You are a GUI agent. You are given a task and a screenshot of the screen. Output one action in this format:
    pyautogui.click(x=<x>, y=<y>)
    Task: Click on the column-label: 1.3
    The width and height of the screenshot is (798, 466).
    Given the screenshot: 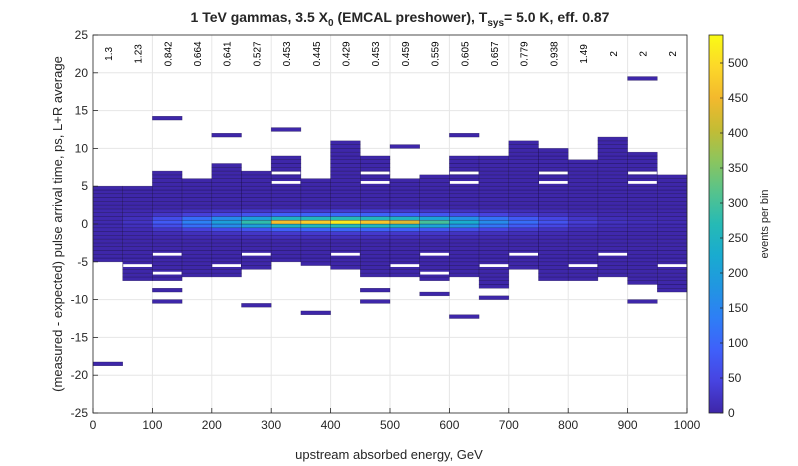 What is the action you would take?
    pyautogui.click(x=109, y=54)
    